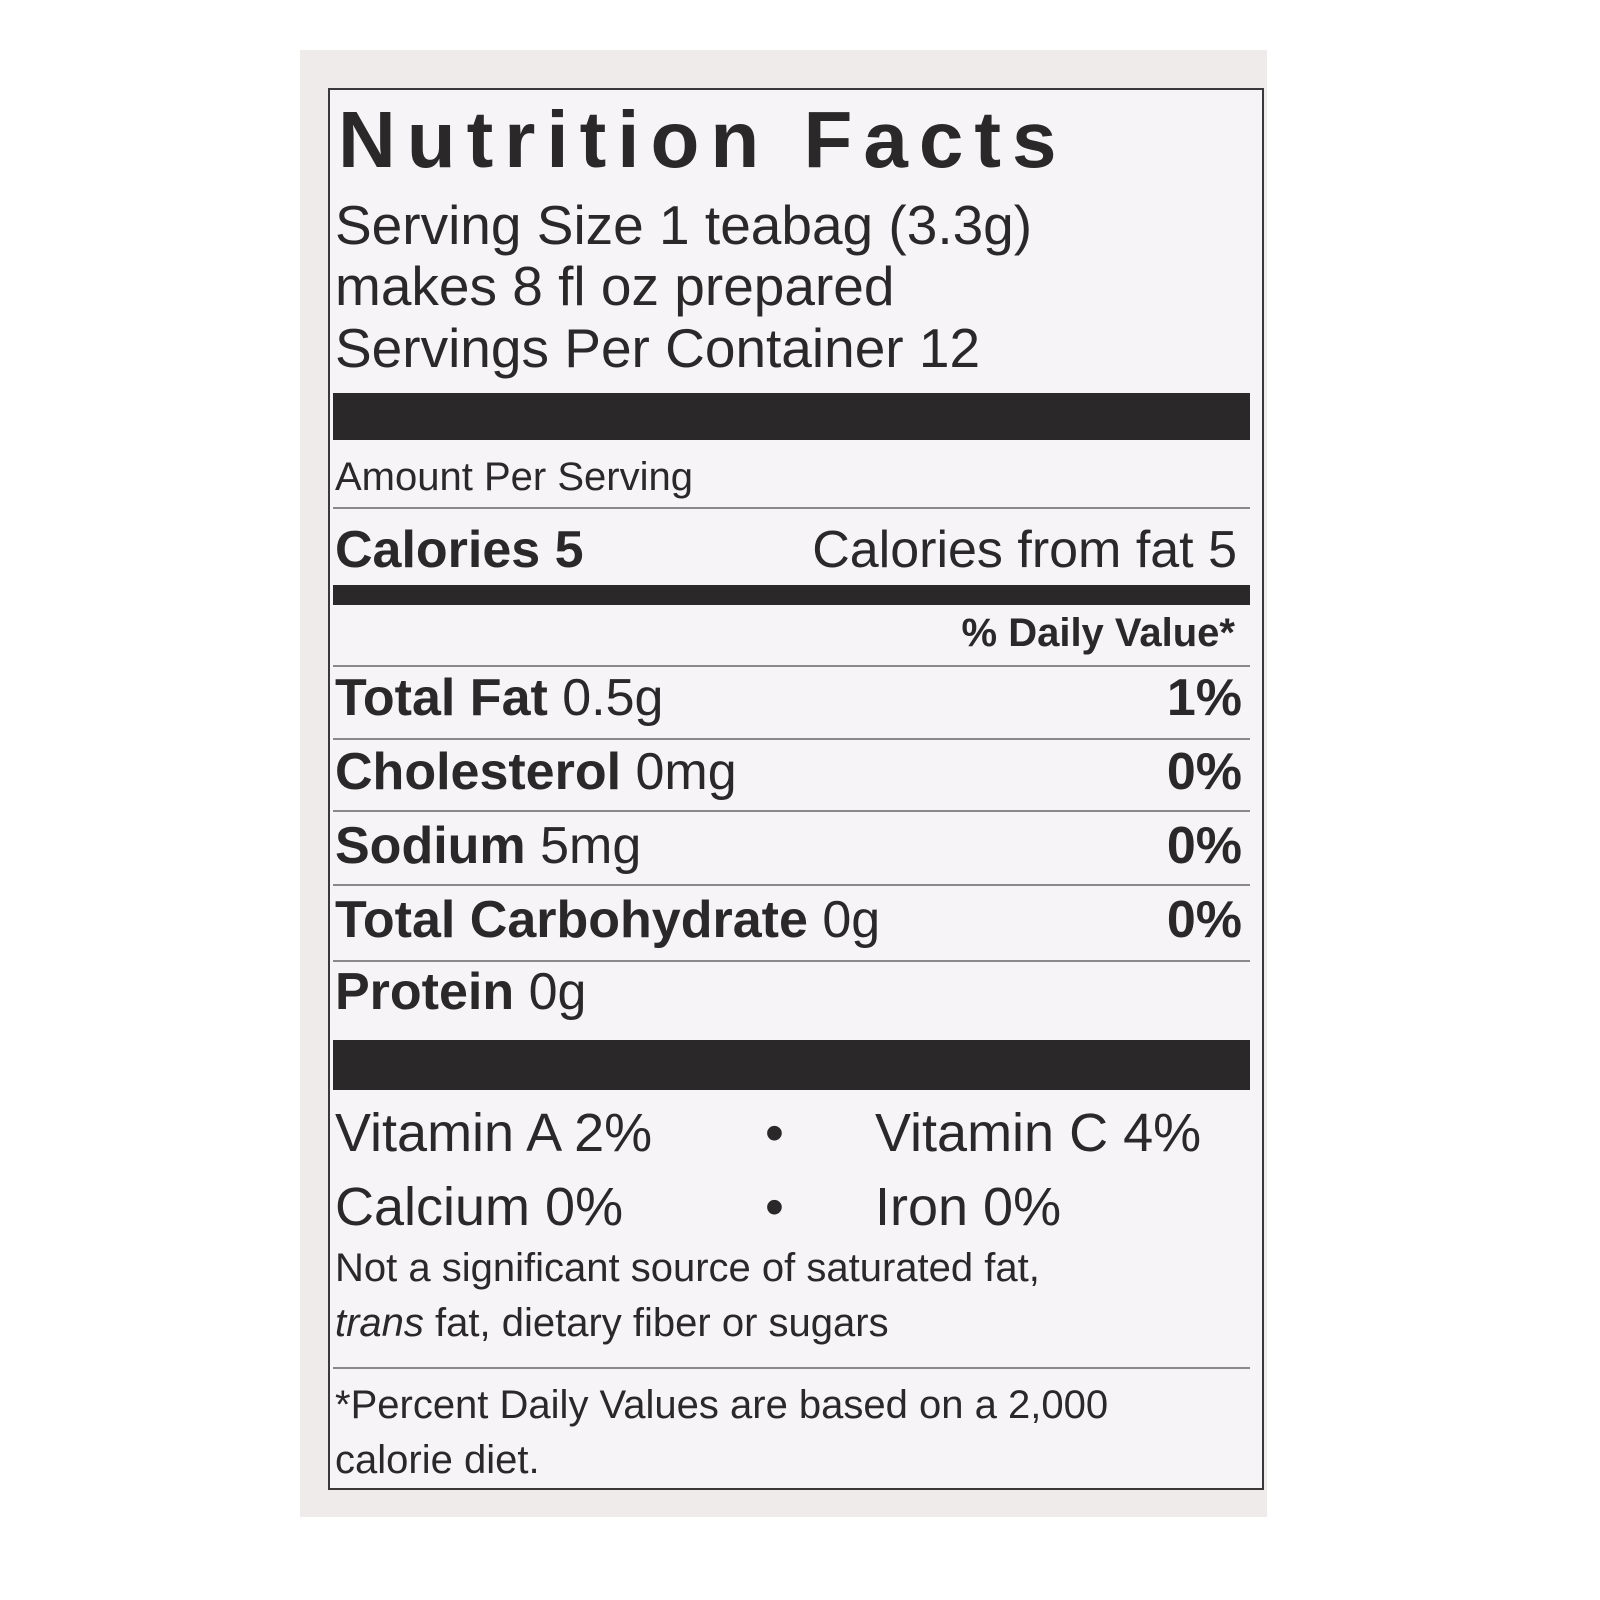 This screenshot has width=1600, height=1600. I want to click on nutrient-row: Total Fat 0.5g, so click(499, 698).